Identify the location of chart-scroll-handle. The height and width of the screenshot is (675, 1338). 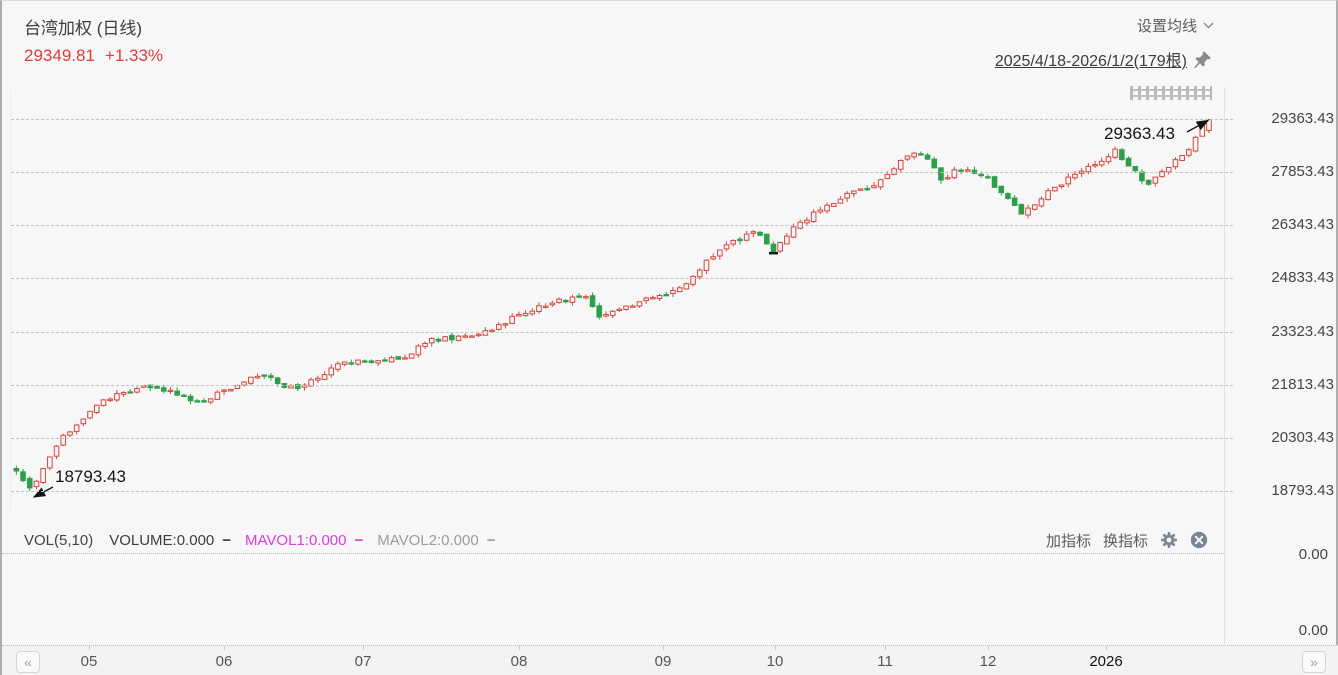
(1171, 93).